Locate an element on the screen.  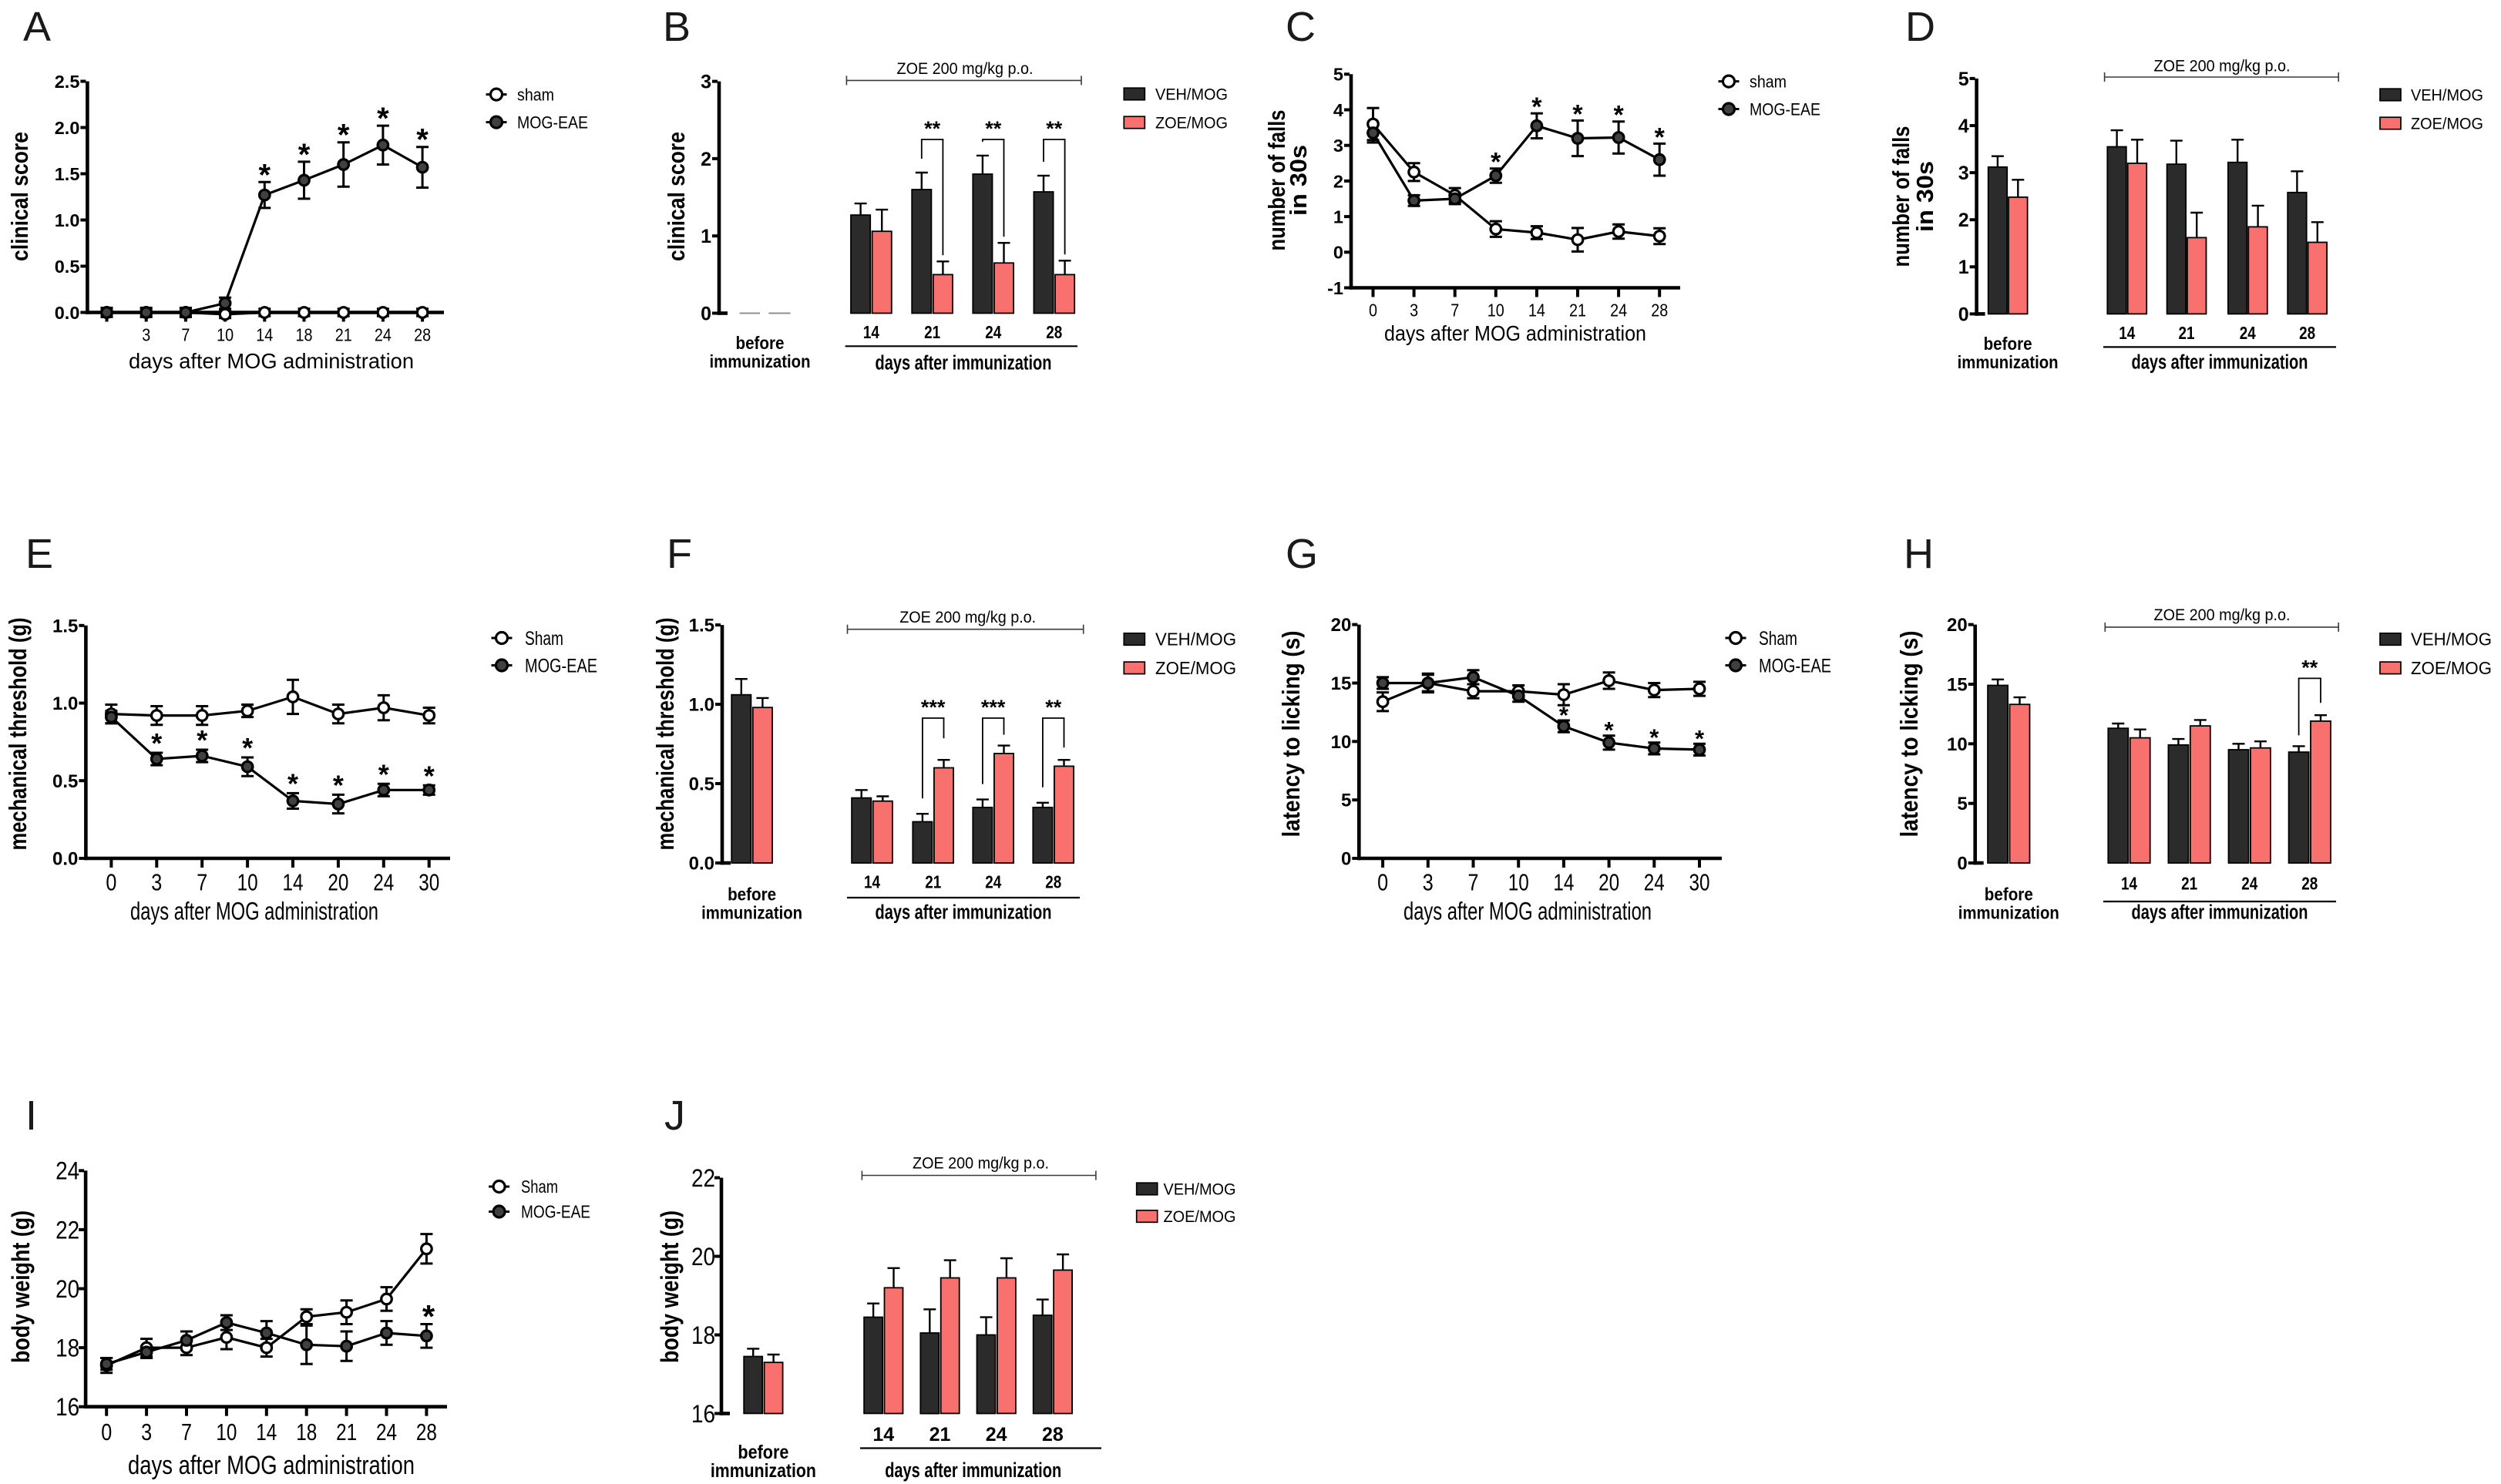
svg-text: -1 is located at coordinates (1335, 288).